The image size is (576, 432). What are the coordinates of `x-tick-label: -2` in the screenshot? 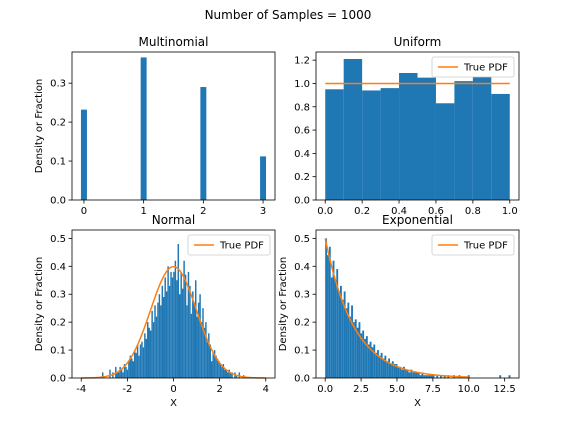 It's located at (127, 389).